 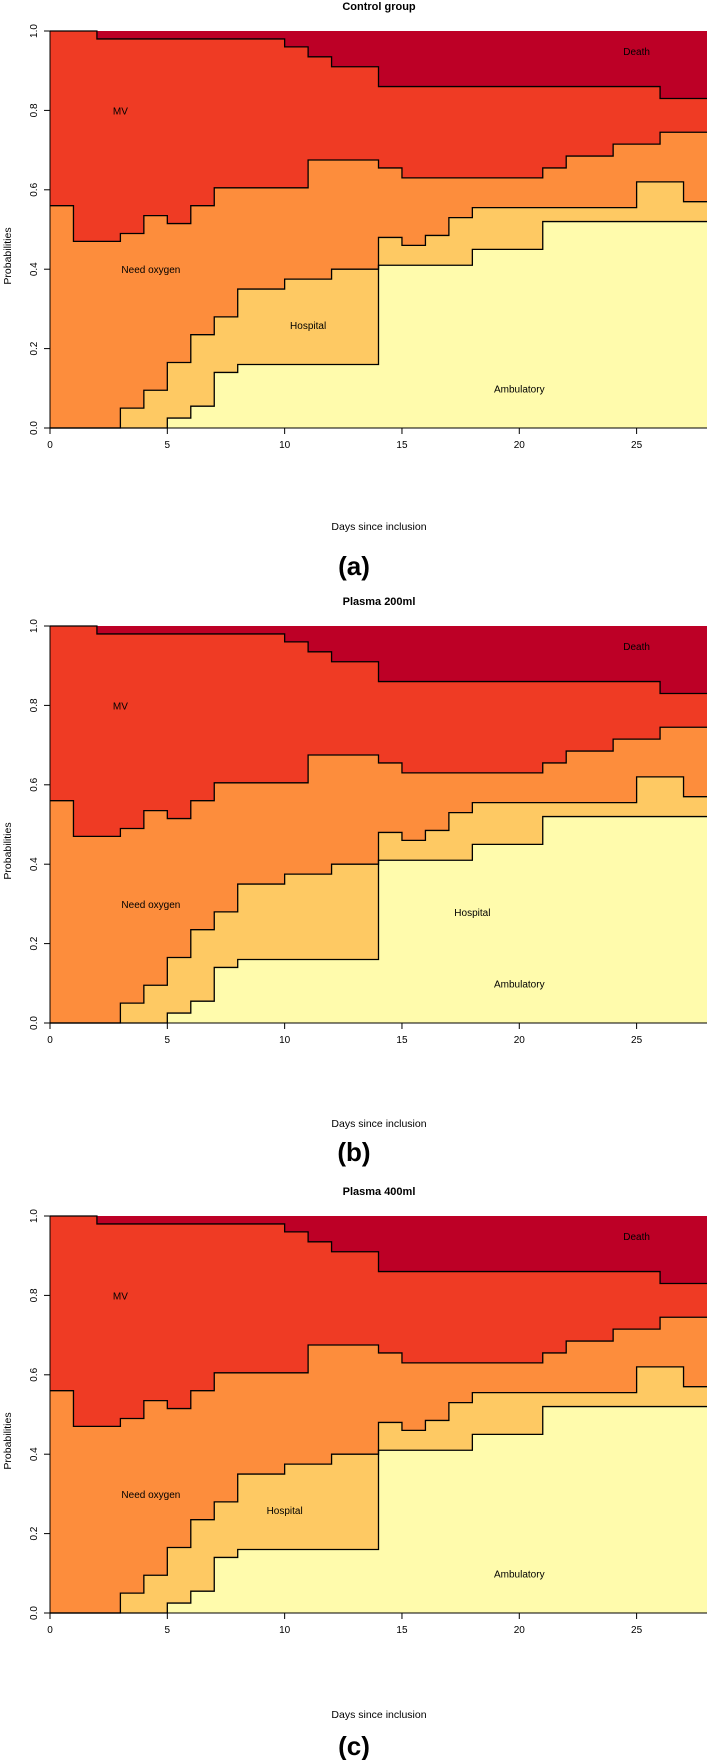 What do you see at coordinates (379, 1192) in the screenshot?
I see `chart-title: Plasma 400ml` at bounding box center [379, 1192].